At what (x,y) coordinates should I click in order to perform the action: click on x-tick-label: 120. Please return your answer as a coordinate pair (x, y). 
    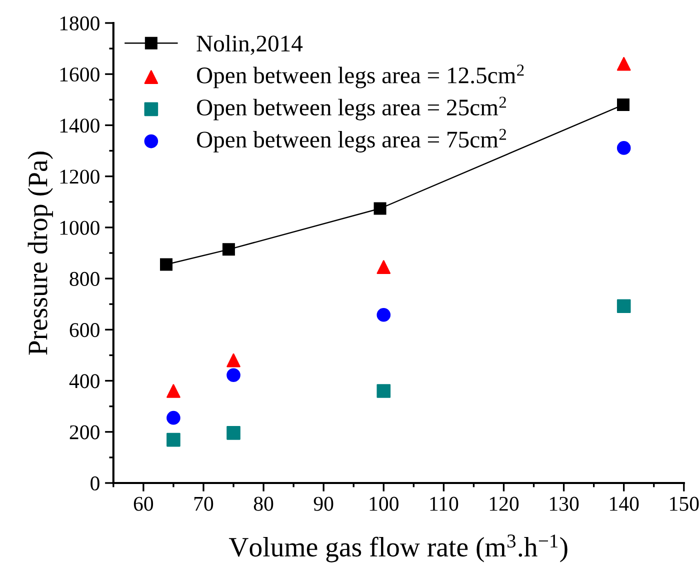
    Looking at the image, I should click on (504, 503).